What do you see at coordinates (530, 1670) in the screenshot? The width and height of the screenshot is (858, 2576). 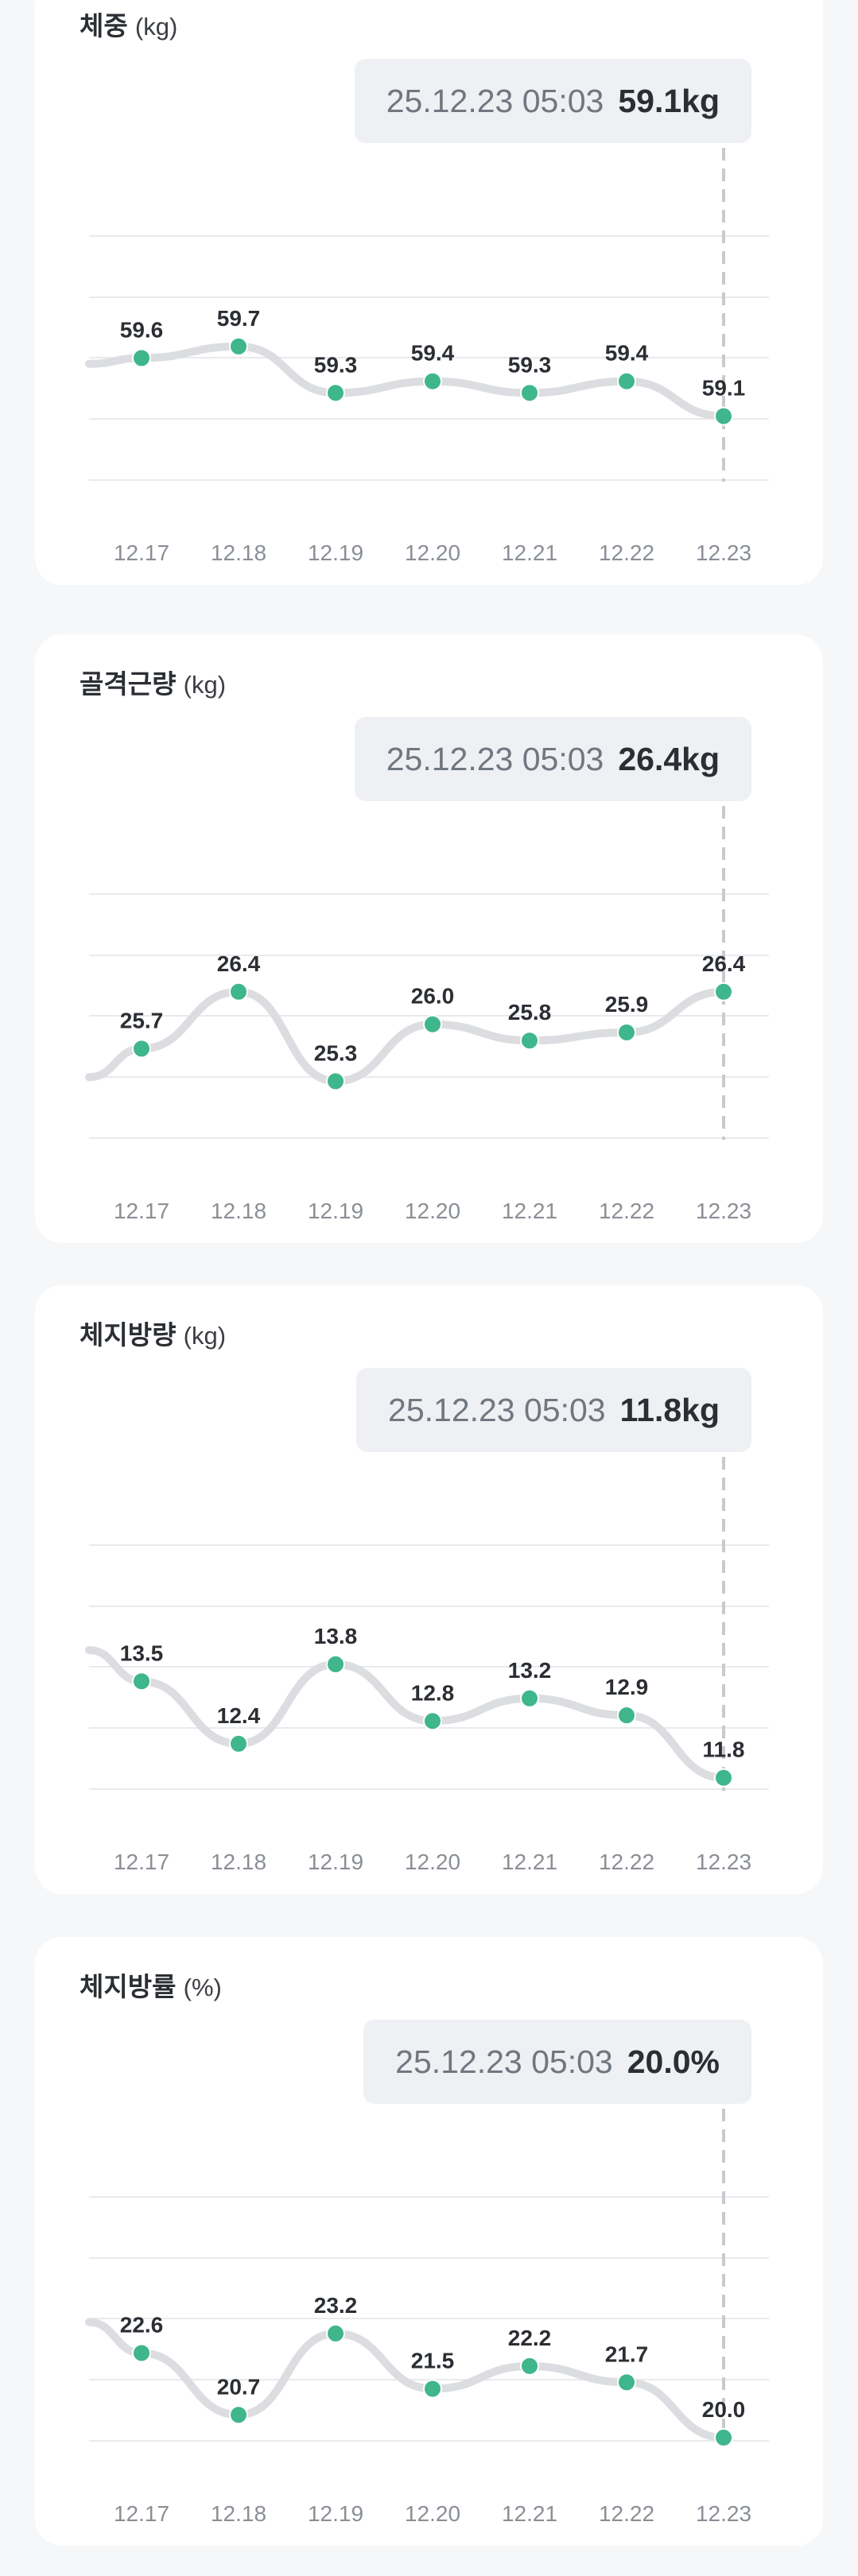 I see `data-label: 13.2` at bounding box center [530, 1670].